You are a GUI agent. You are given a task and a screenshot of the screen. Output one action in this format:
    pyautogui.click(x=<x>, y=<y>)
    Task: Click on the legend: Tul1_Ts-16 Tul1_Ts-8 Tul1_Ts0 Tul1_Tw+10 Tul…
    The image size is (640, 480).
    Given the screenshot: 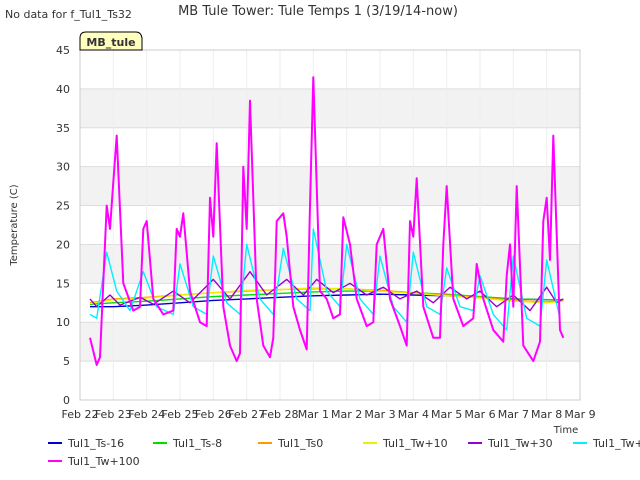 What is the action you would take?
    pyautogui.click(x=344, y=452)
    